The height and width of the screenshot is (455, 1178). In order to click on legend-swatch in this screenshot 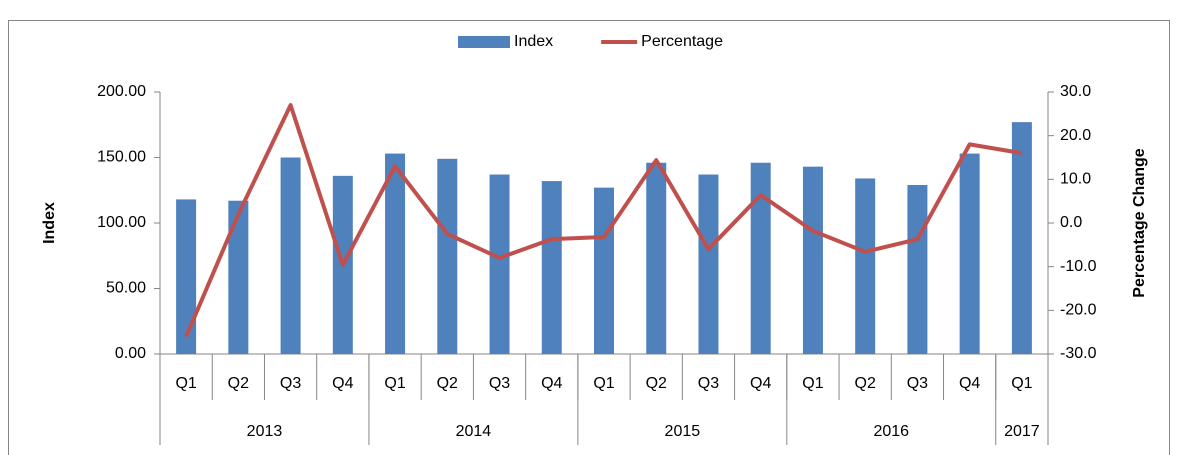, I will do `click(484, 42)`.